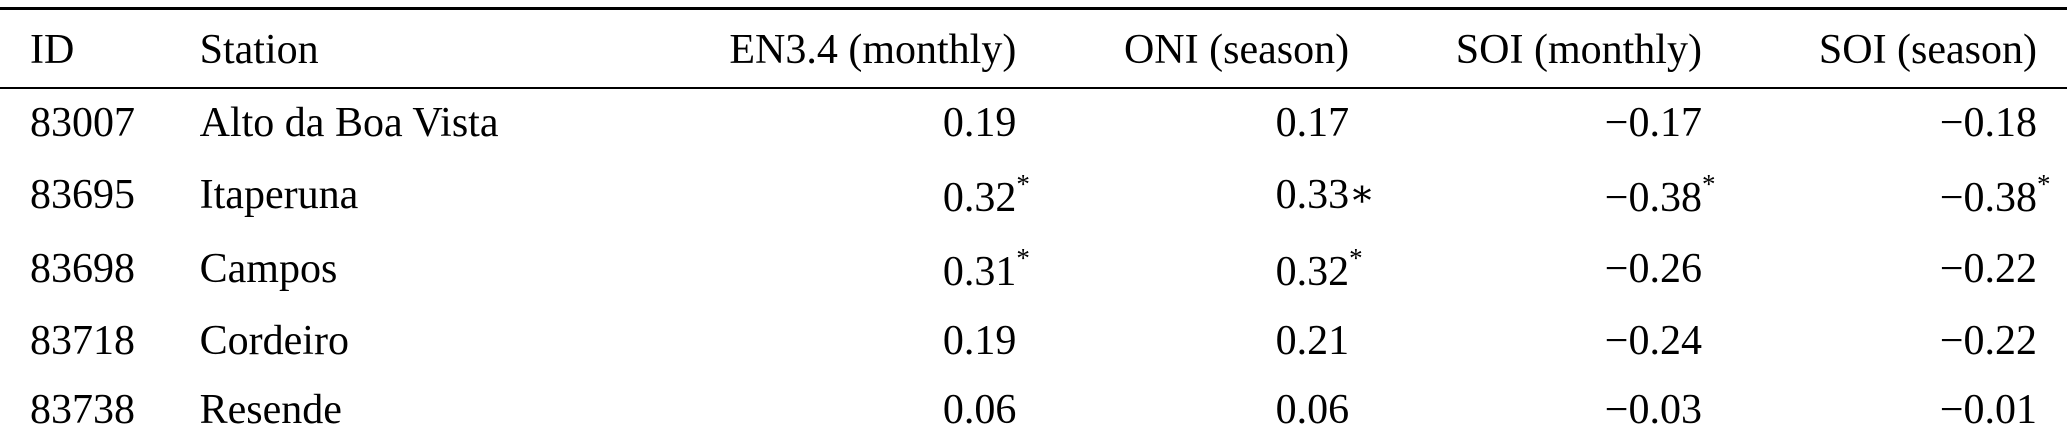 The height and width of the screenshot is (442, 2067). I want to click on column-header: EN3.4 (monthly), so click(873, 50).